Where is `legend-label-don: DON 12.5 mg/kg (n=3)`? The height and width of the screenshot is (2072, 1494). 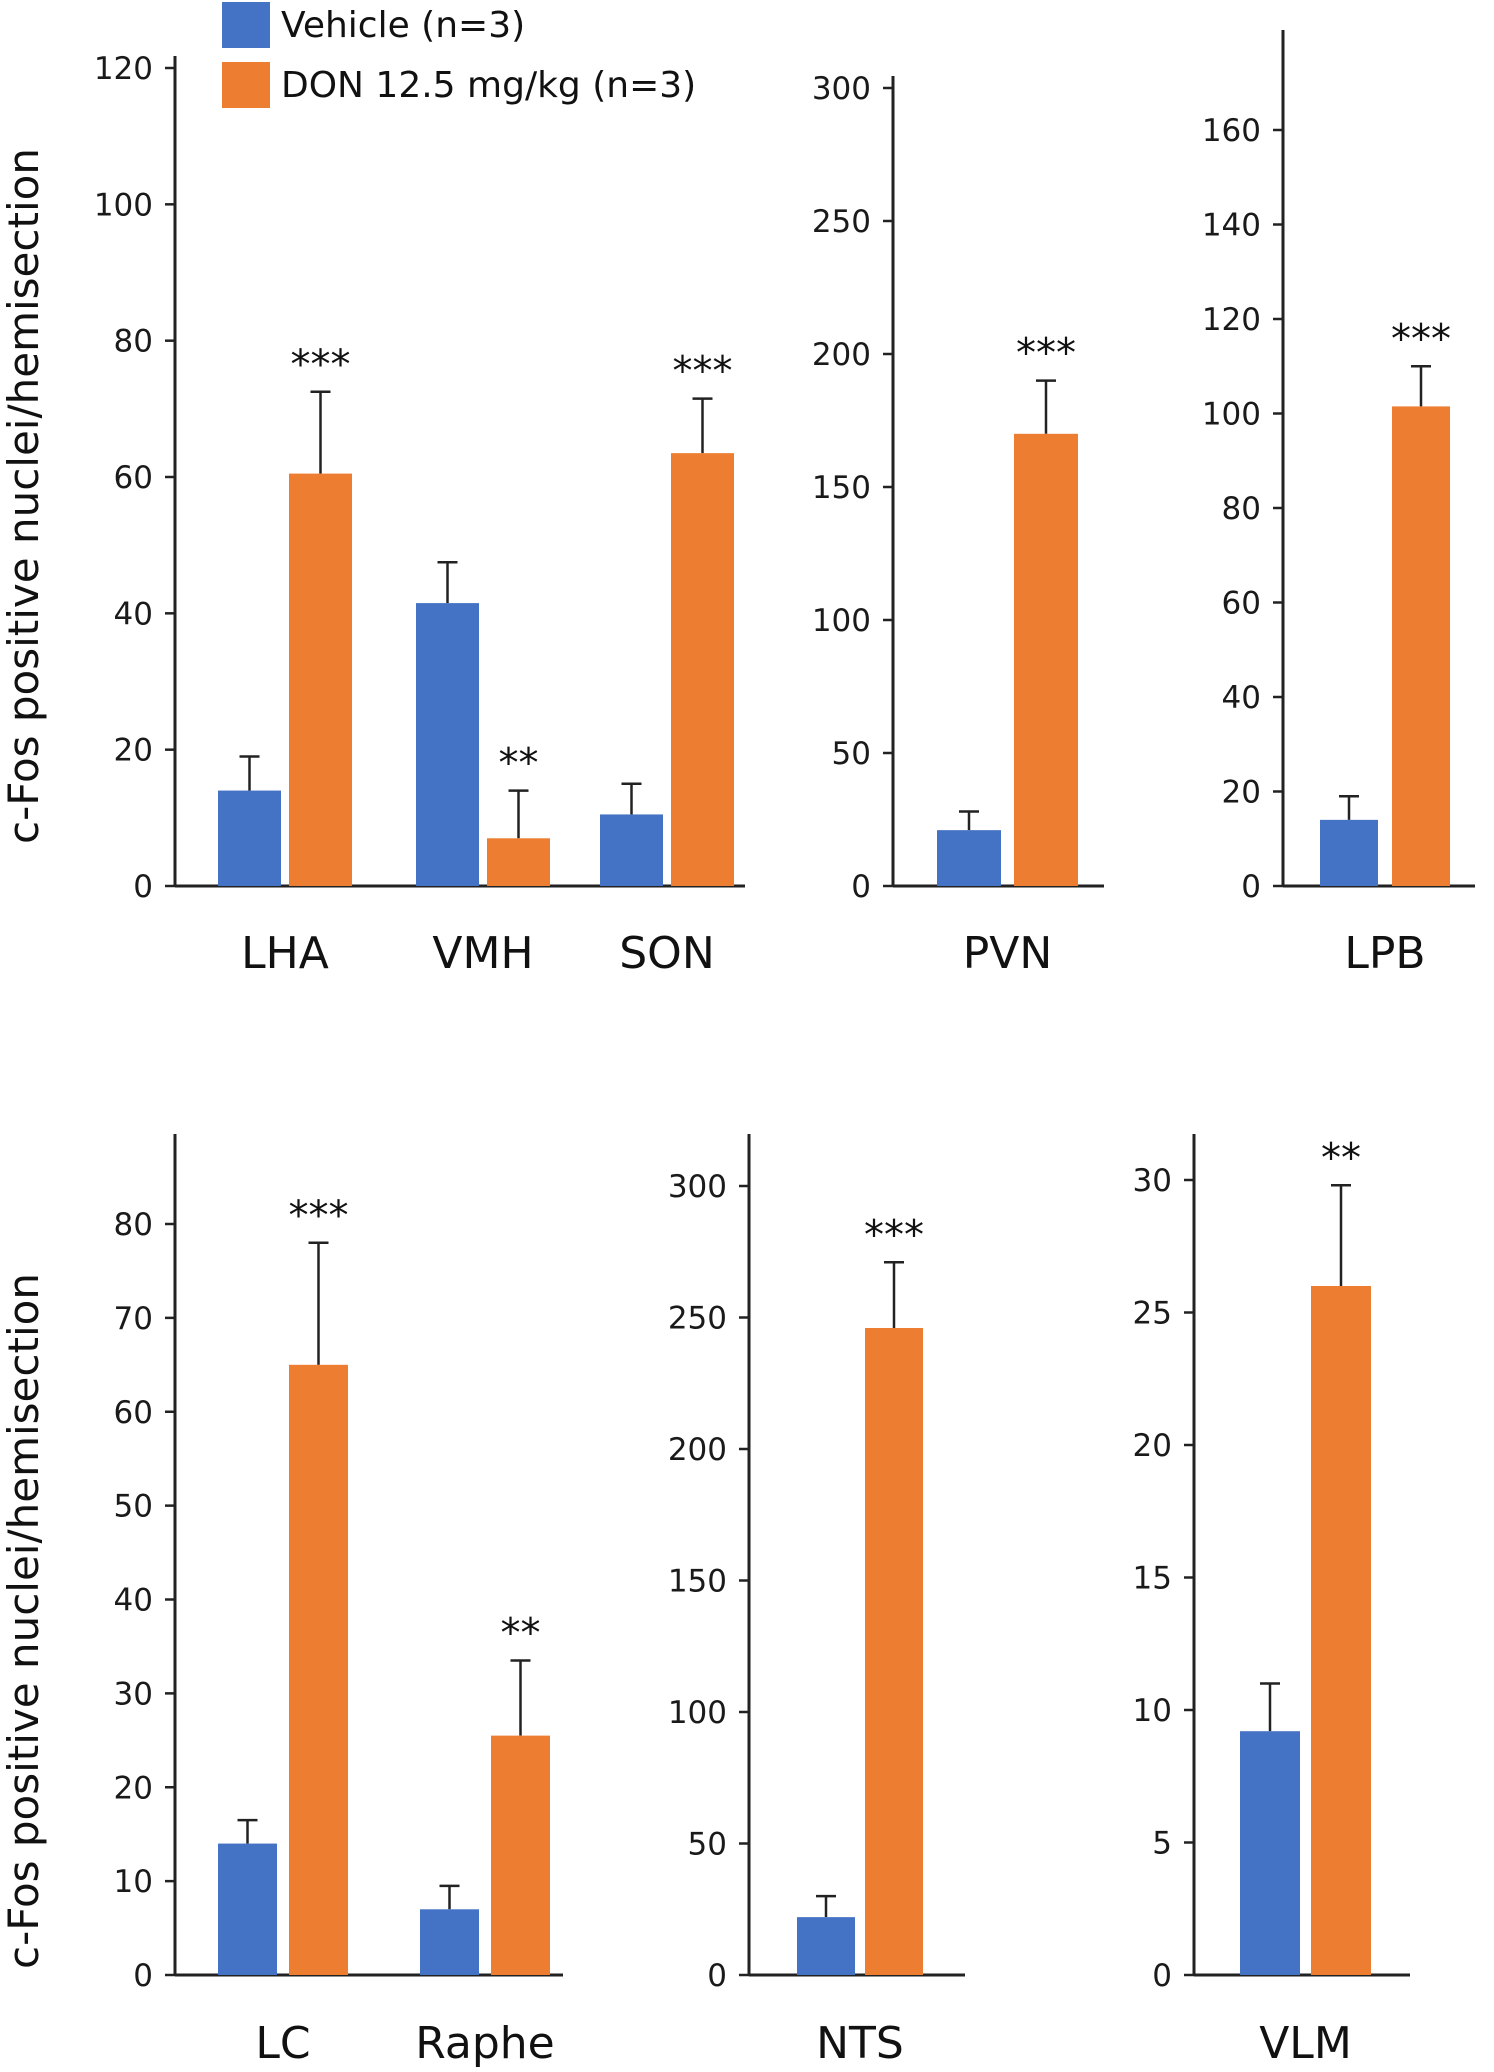
legend-label-don: DON 12.5 mg/kg (n=3) is located at coordinates (488, 85).